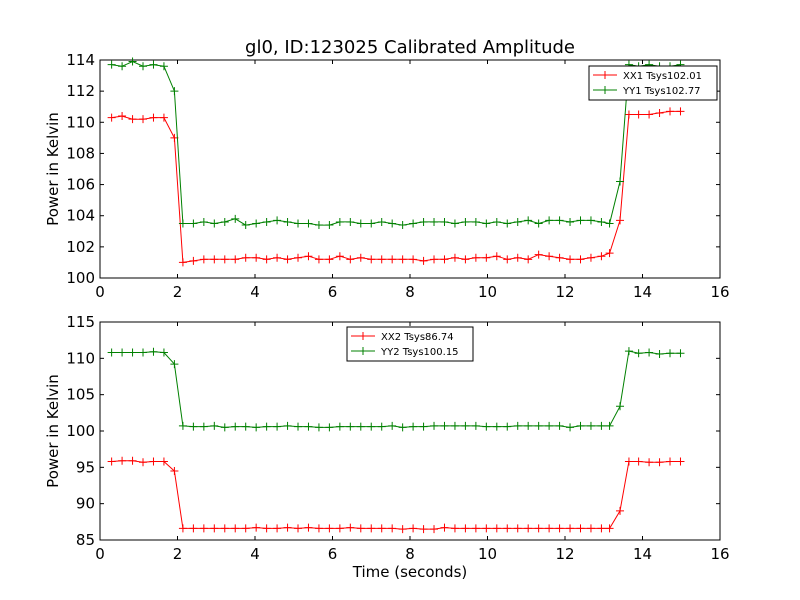 This screenshot has width=800, height=600. What do you see at coordinates (410, 47) in the screenshot?
I see `figure-title: gl0, ID:123025 Calibrated Amplitude` at bounding box center [410, 47].